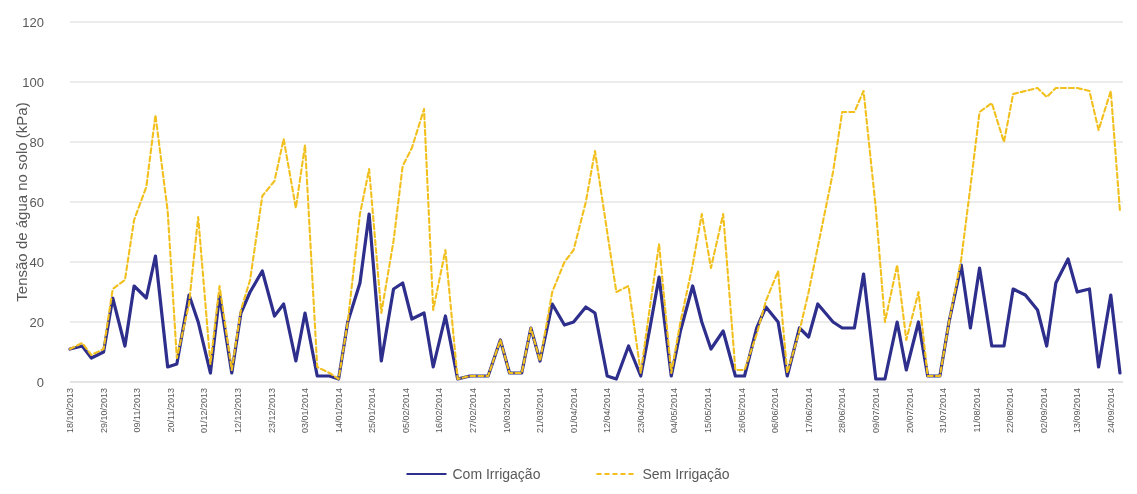  What do you see at coordinates (540, 411) in the screenshot?
I see `x-tick-label: 21/03/2014` at bounding box center [540, 411].